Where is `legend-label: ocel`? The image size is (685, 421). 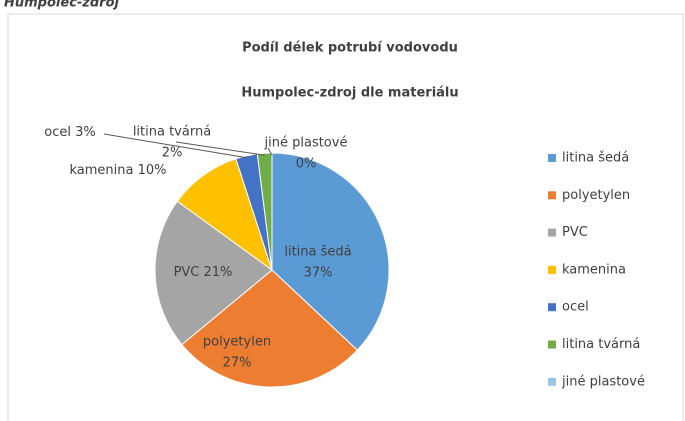 legend-label: ocel is located at coordinates (575, 307).